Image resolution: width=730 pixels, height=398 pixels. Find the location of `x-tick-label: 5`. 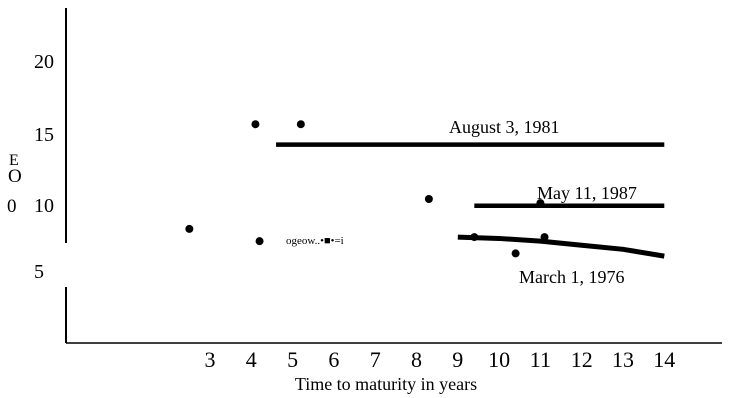

x-tick-label: 5 is located at coordinates (292, 359).